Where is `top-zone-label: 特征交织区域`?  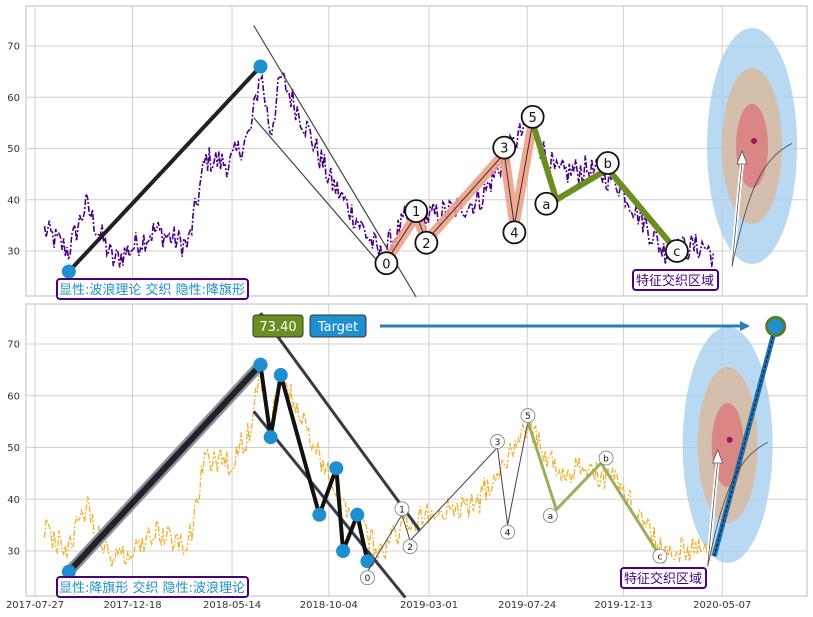 top-zone-label: 特征交织区域 is located at coordinates (675, 281).